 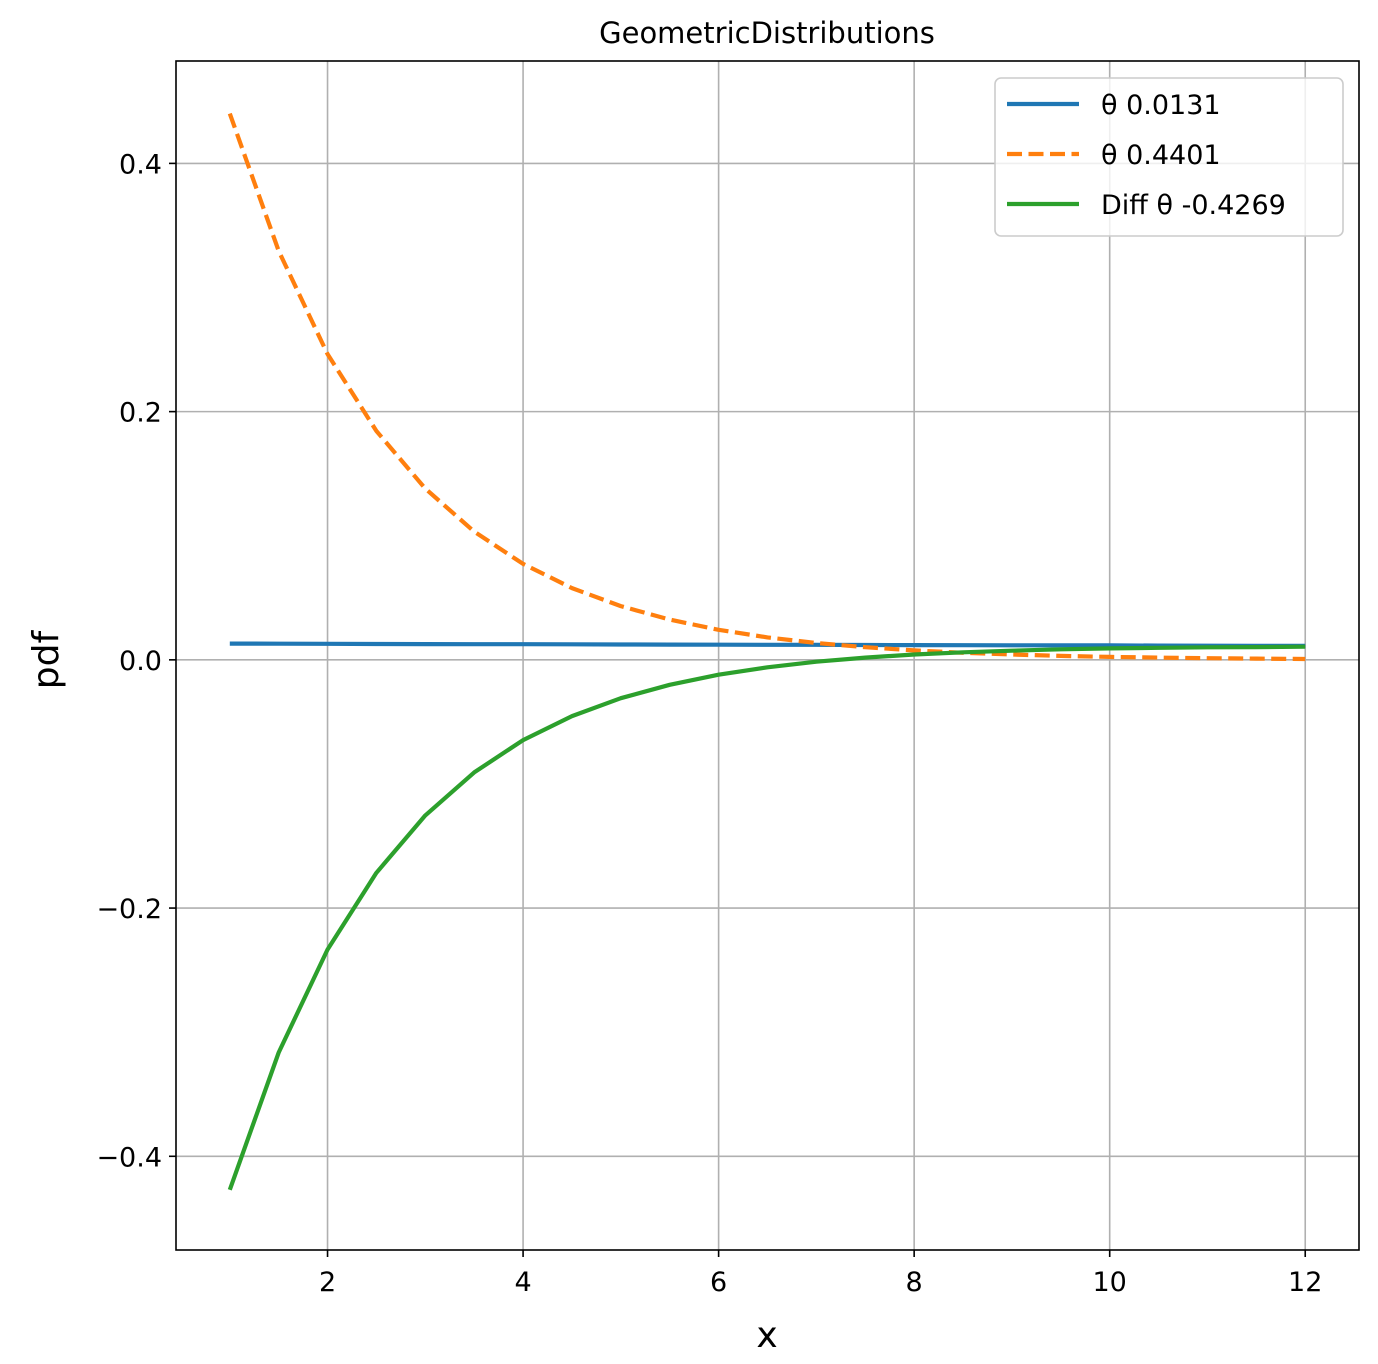 What do you see at coordinates (327, 1282) in the screenshot?
I see `x-tick-label: 2` at bounding box center [327, 1282].